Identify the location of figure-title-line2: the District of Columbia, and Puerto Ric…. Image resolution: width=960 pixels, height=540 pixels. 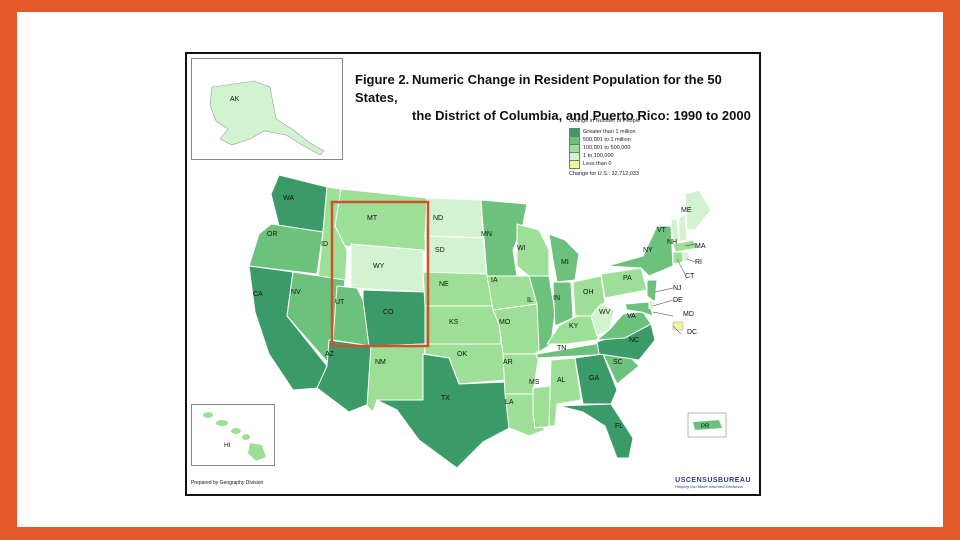
(581, 115).